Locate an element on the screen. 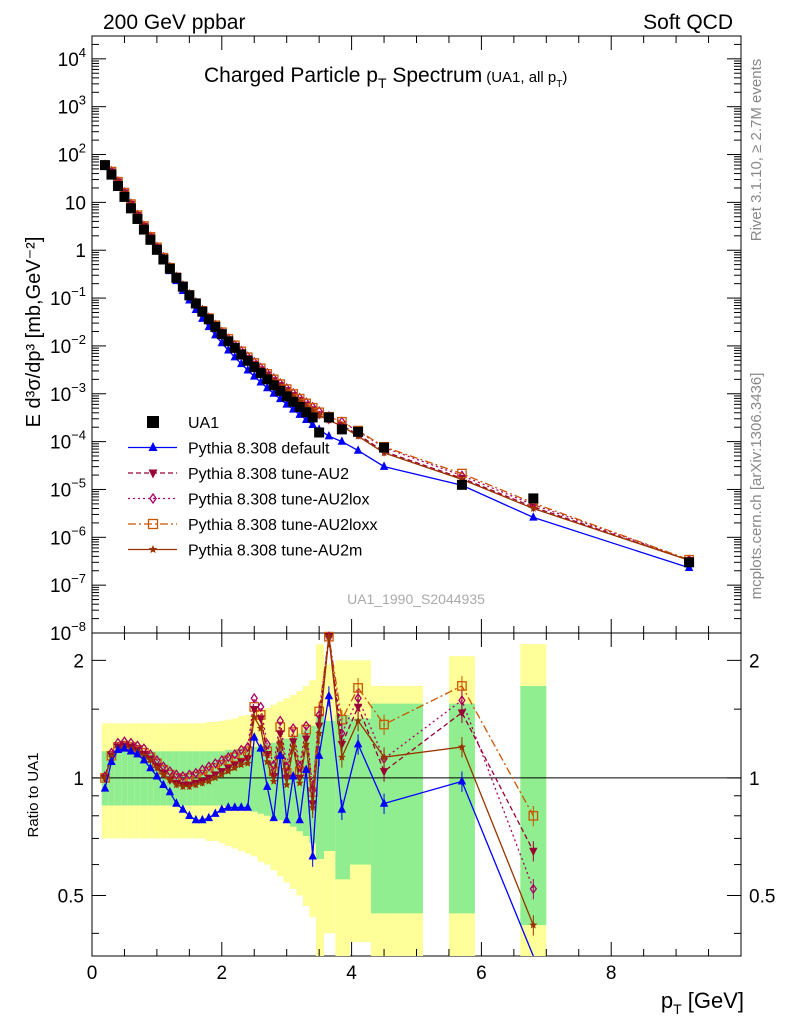 The image size is (786, 1024). ratio-tick-label-right: 1 is located at coordinates (754, 779).